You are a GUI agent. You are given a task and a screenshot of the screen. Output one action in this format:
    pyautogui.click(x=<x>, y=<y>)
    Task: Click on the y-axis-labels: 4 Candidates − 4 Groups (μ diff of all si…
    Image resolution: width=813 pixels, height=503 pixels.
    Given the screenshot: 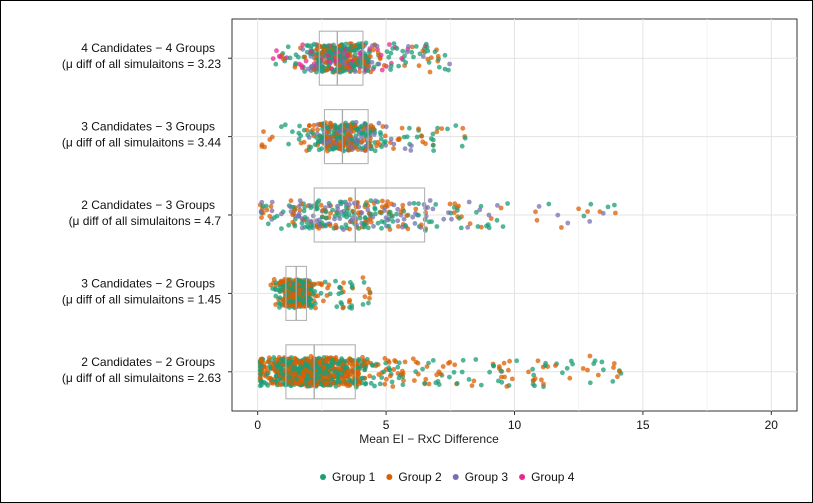 What is the action you would take?
    pyautogui.click(x=147, y=213)
    